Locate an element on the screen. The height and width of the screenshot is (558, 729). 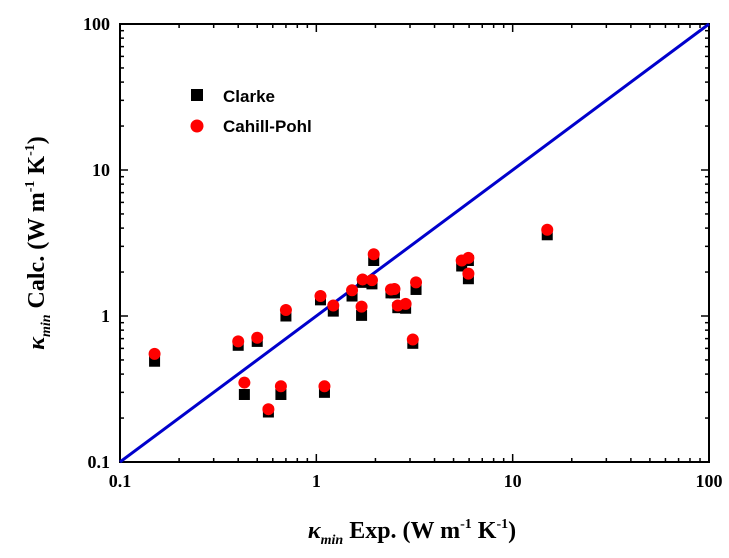
y-axis-title: κmin Calc. (W m-1 K-1) is located at coordinates (38, 243).